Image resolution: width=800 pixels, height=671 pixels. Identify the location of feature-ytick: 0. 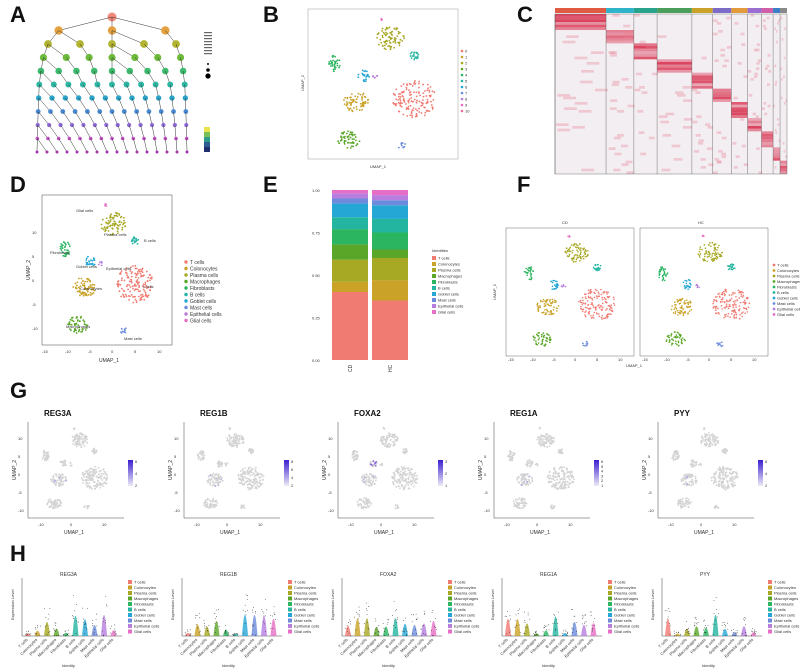
(329, 474).